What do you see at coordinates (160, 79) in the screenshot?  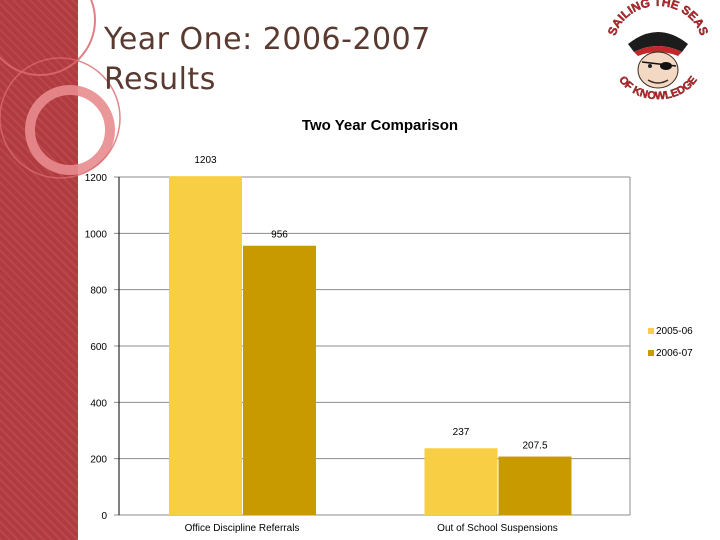 I see `slide-title-line2: Results` at bounding box center [160, 79].